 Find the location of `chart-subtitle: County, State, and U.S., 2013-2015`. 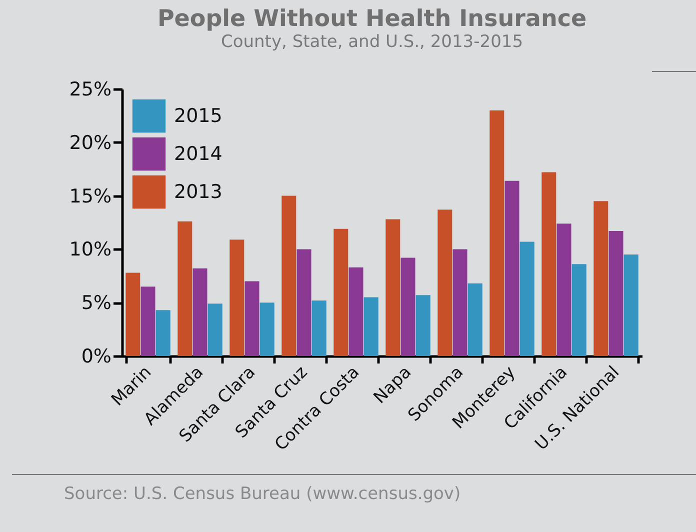

chart-subtitle: County, State, and U.S., 2013-2015 is located at coordinates (372, 42).